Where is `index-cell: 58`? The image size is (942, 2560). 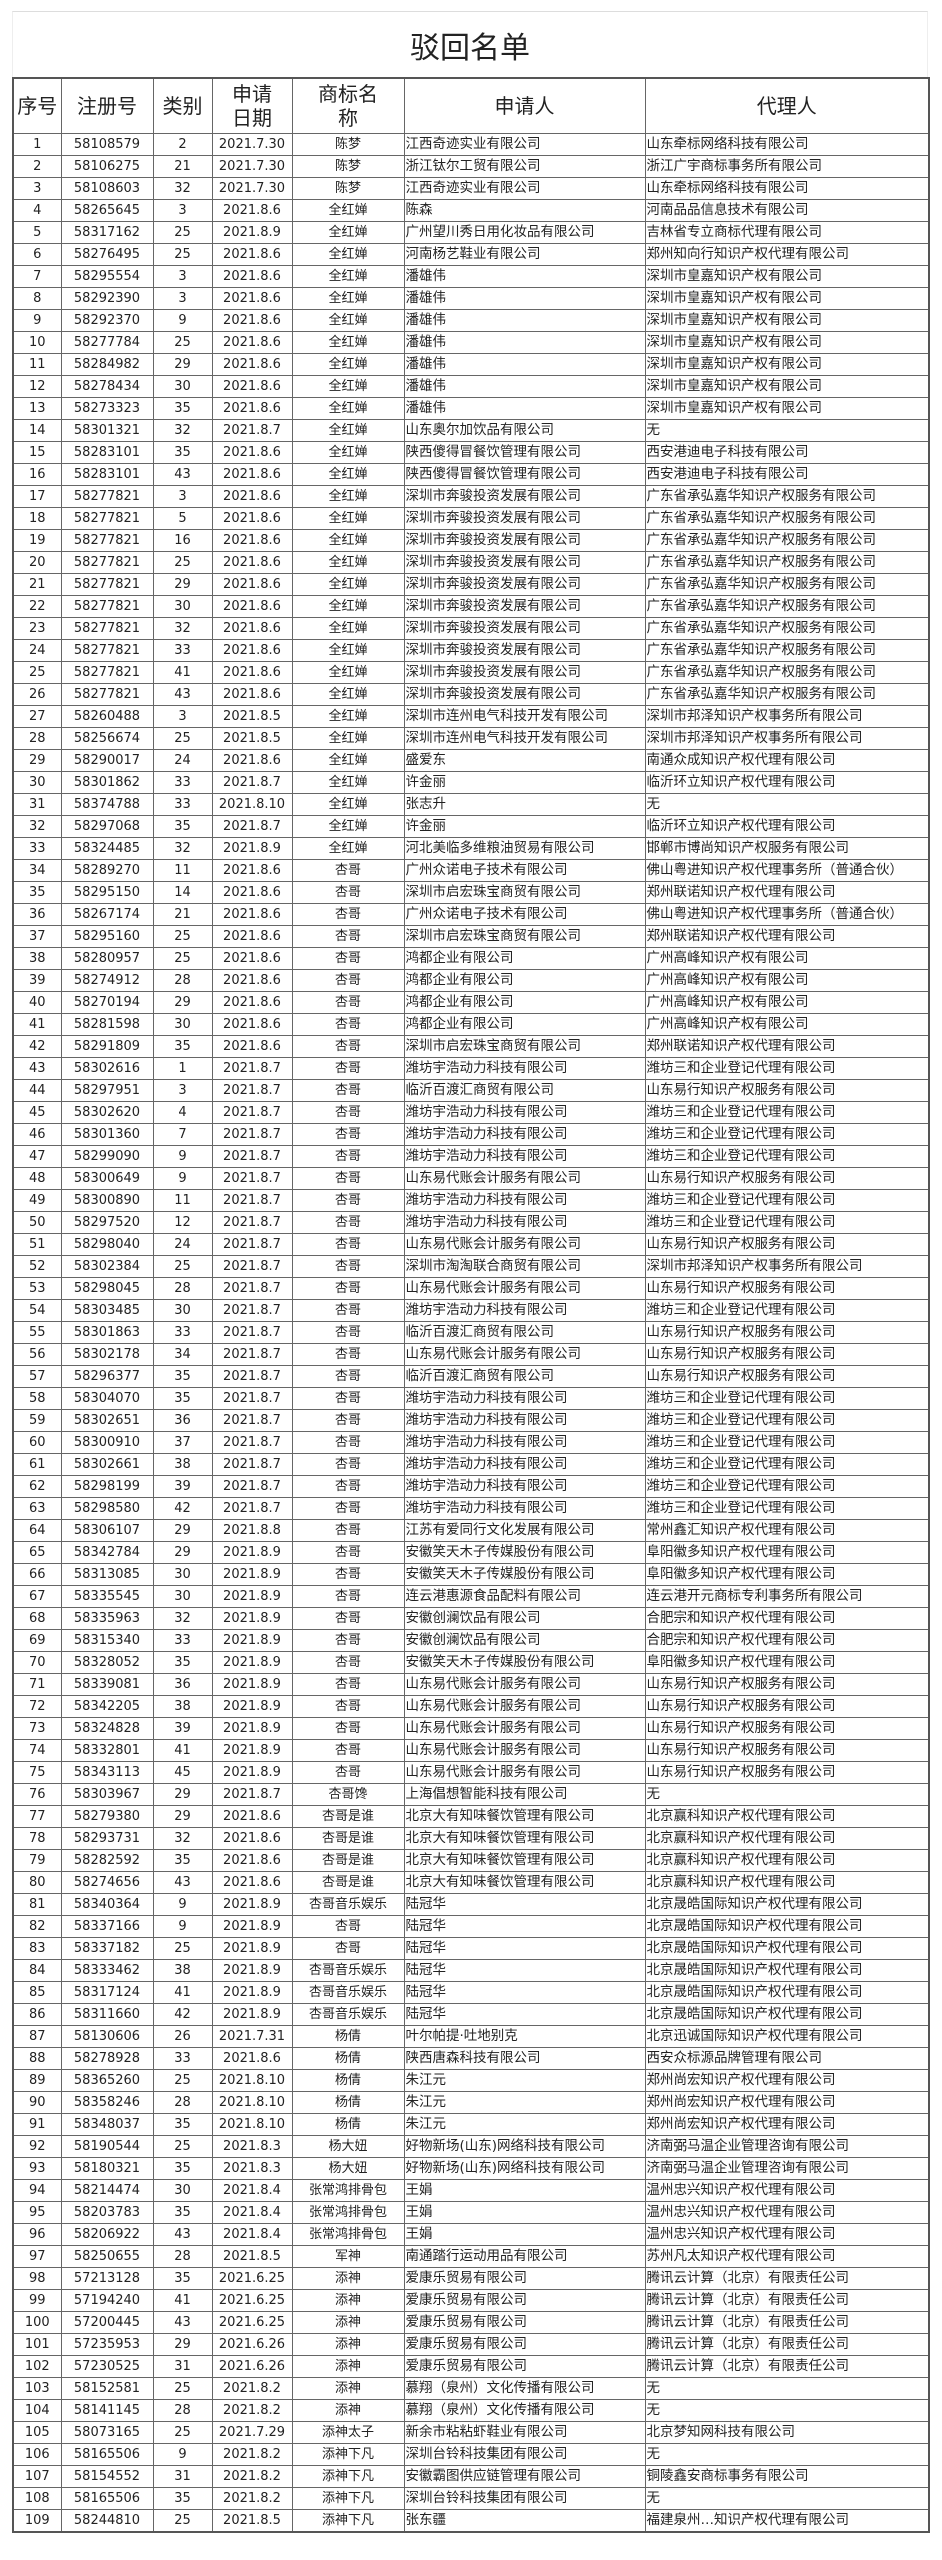 index-cell: 58 is located at coordinates (37, 1398).